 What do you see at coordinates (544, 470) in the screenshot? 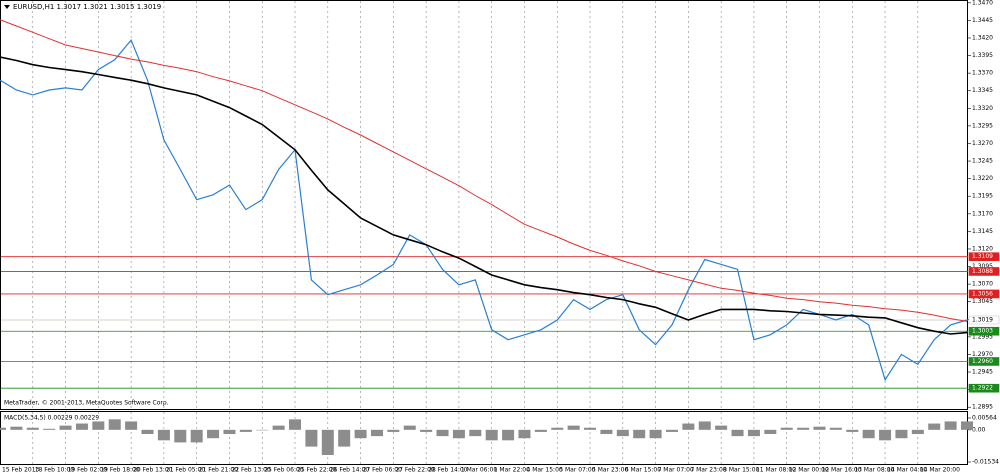
I see `x-tick-label: 4 Mar 15:00` at bounding box center [544, 470].